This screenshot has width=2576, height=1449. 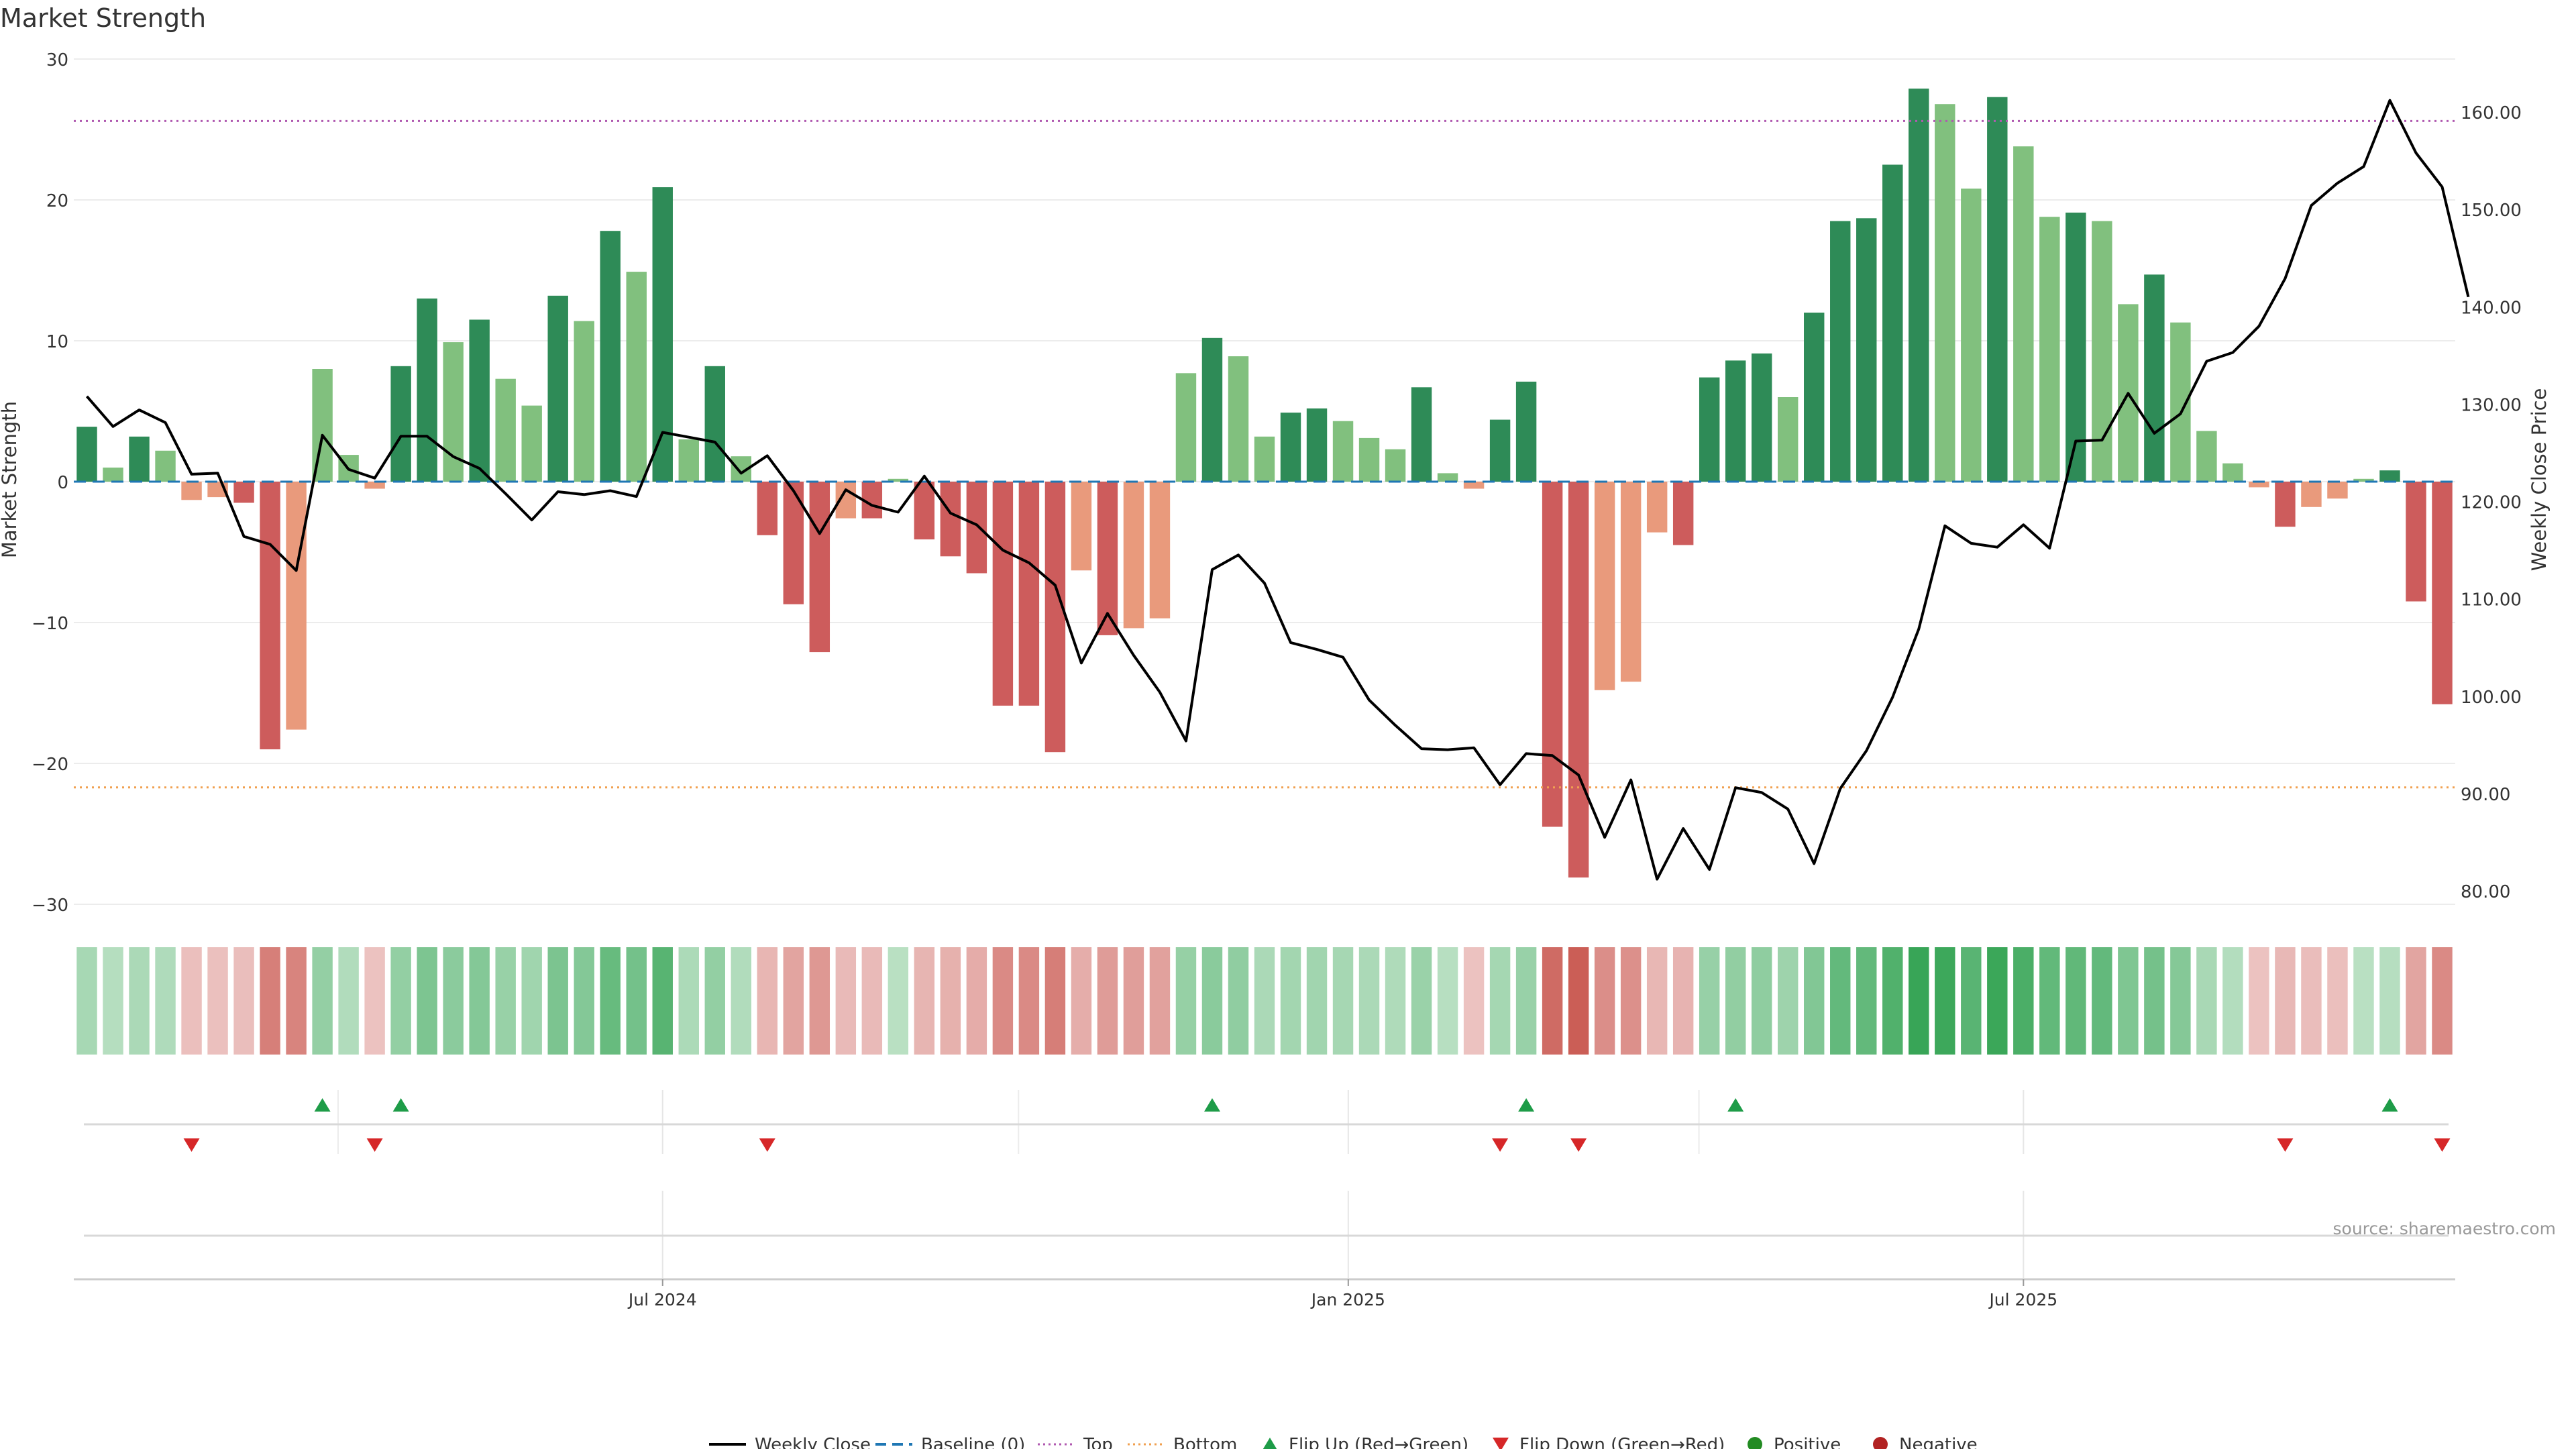 I want to click on heat-strip, so click(x=1264, y=1001).